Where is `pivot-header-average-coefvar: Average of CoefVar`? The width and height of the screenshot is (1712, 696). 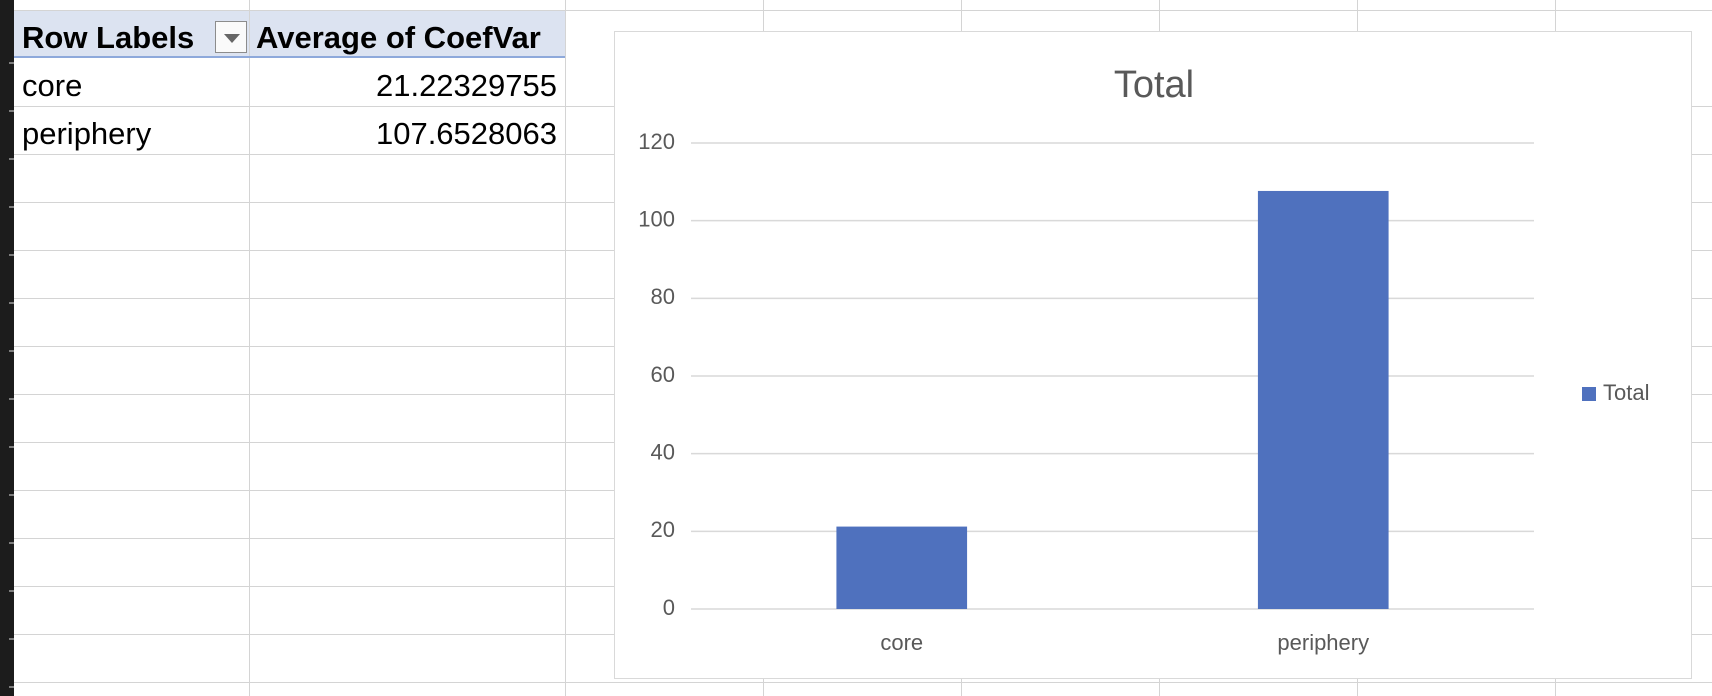 pivot-header-average-coefvar: Average of CoefVar is located at coordinates (398, 37).